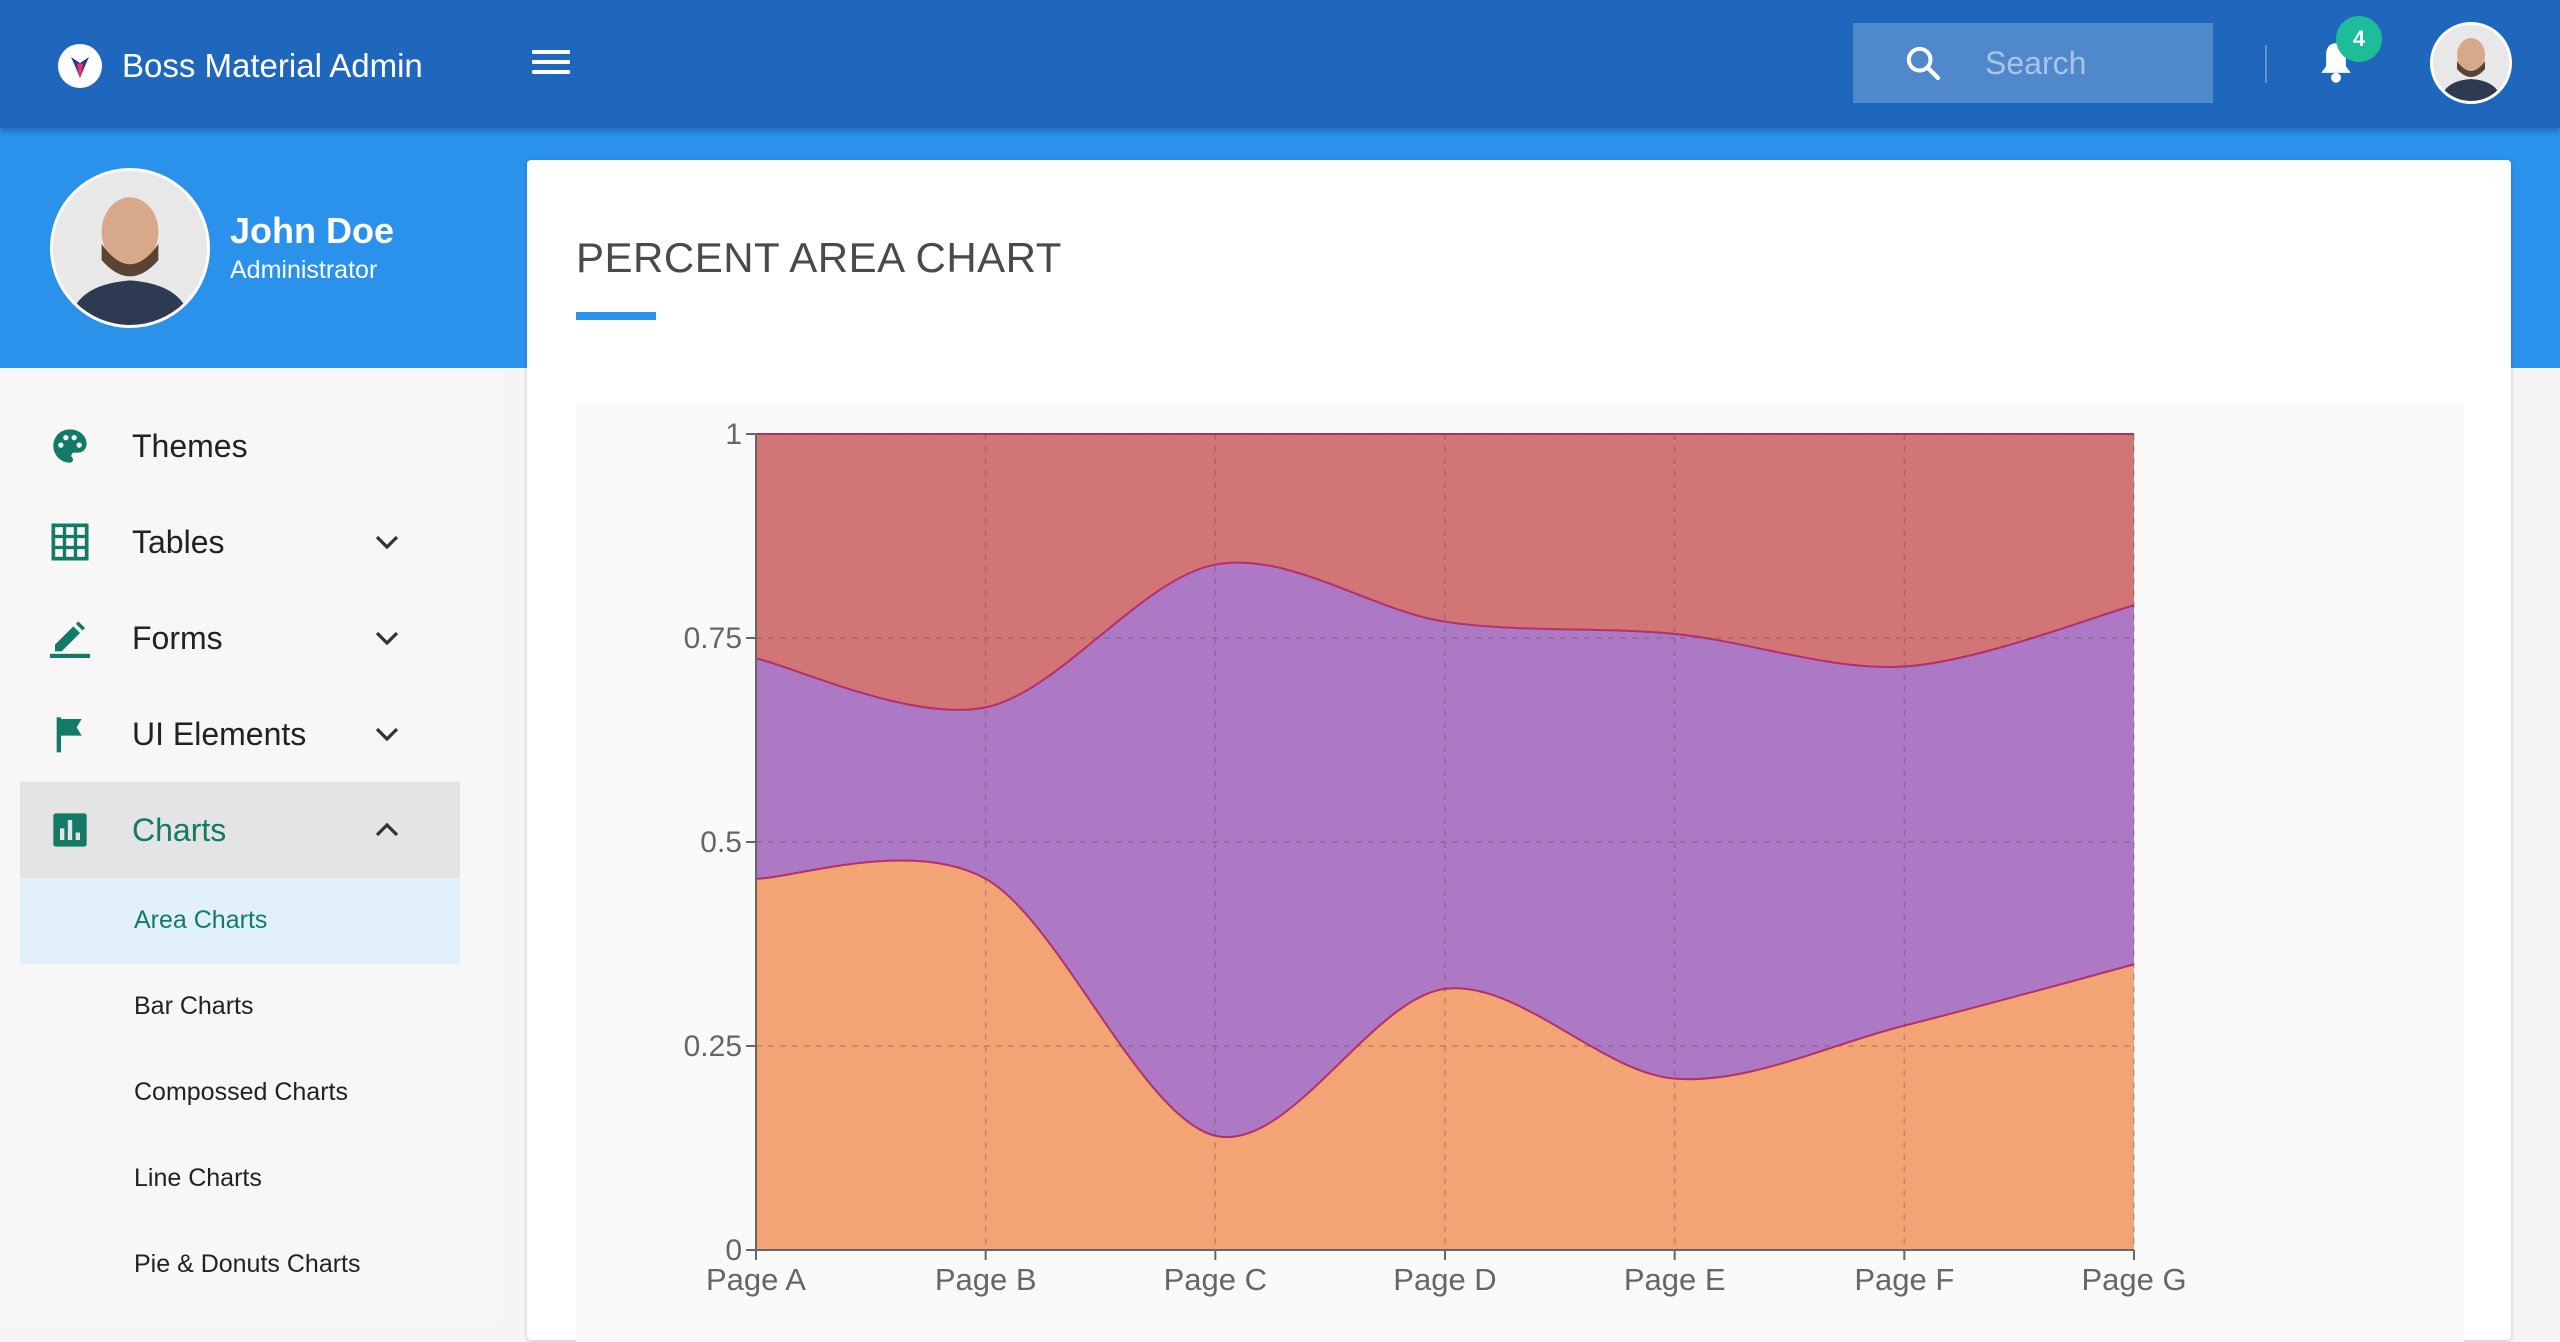  I want to click on x-tick-label: Page E, so click(1675, 1279).